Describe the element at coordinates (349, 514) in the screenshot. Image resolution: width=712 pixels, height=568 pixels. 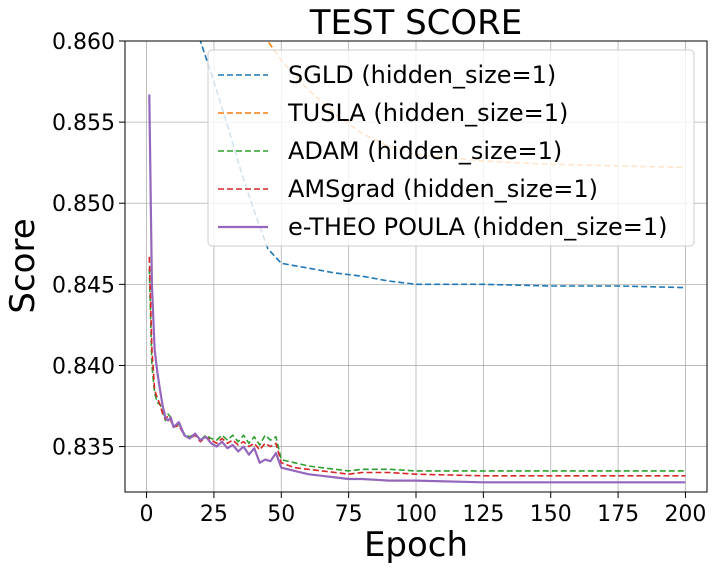
I see `x-tick-label: 75` at that location.